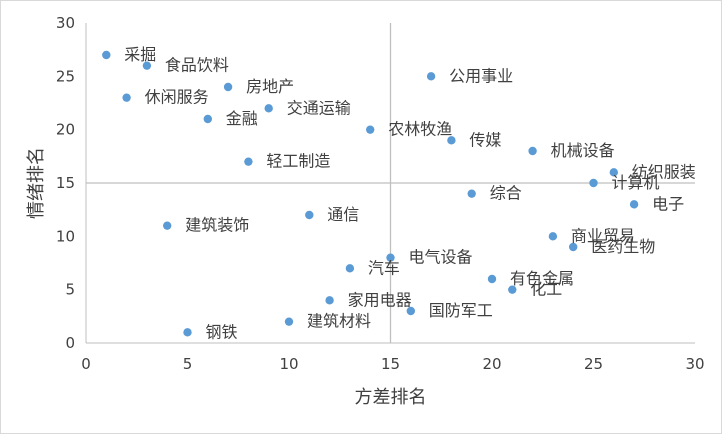 This screenshot has width=722, height=434. Describe the element at coordinates (65, 236) in the screenshot. I see `y-tick-label: 10` at that location.